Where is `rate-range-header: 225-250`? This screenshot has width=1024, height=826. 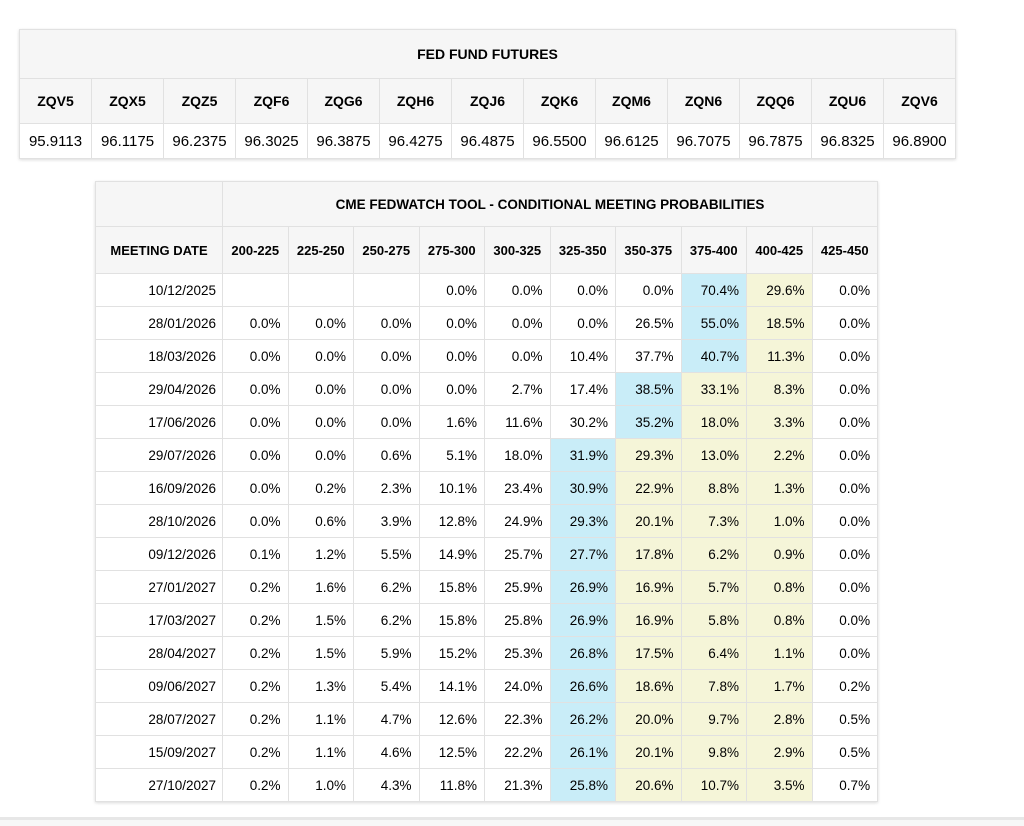 rate-range-header: 225-250 is located at coordinates (320, 250).